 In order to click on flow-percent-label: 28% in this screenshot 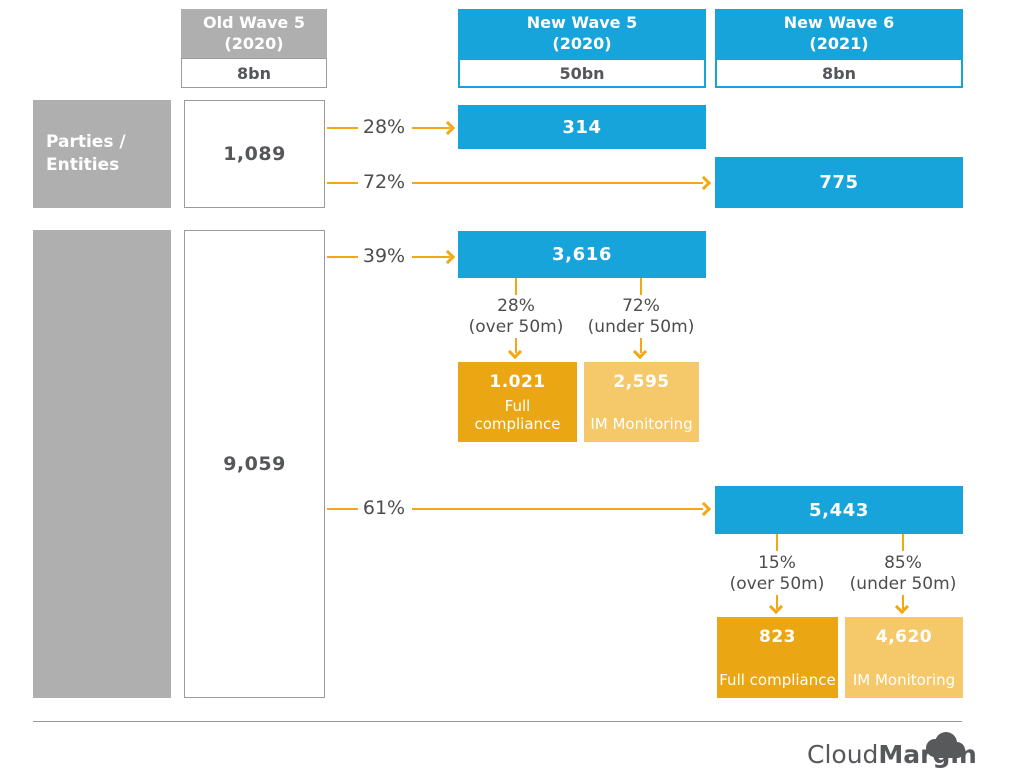, I will do `click(384, 127)`.